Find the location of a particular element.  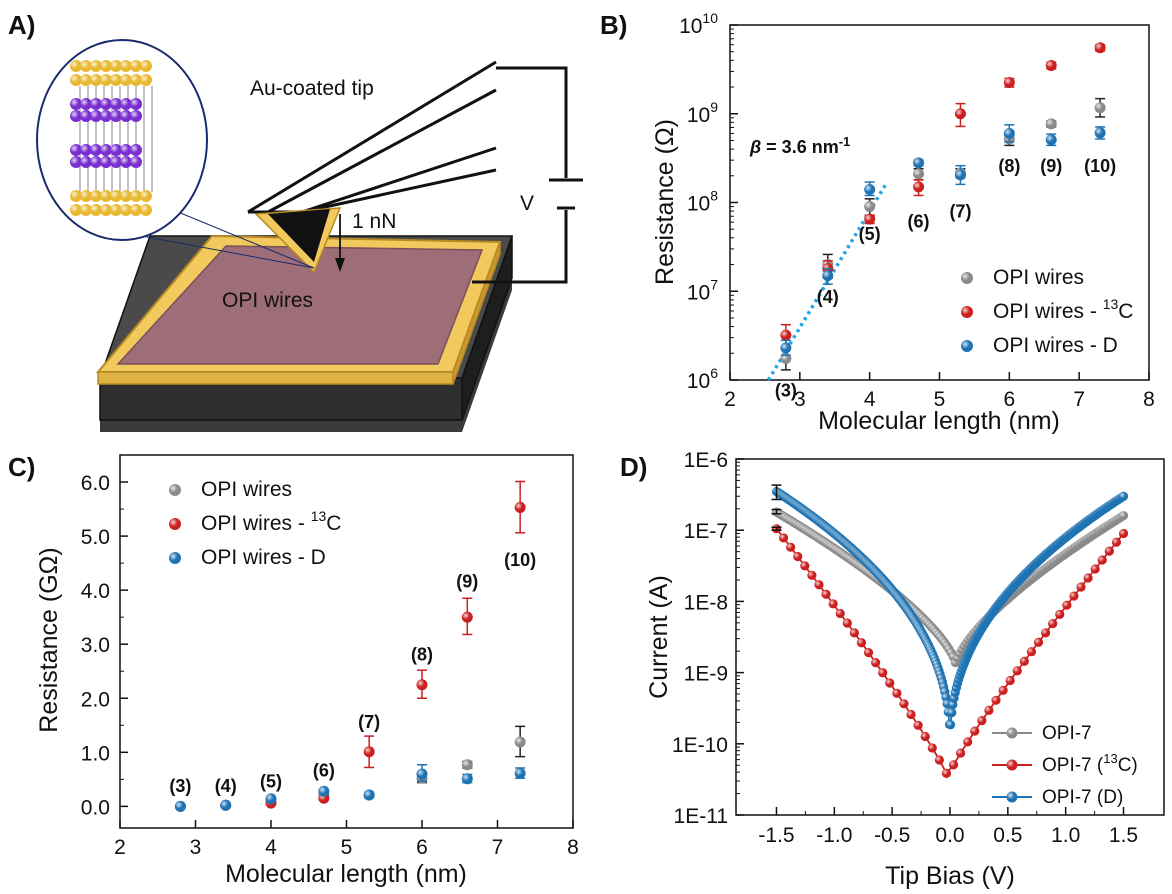

x-tick-label: 2 is located at coordinates (730, 399).